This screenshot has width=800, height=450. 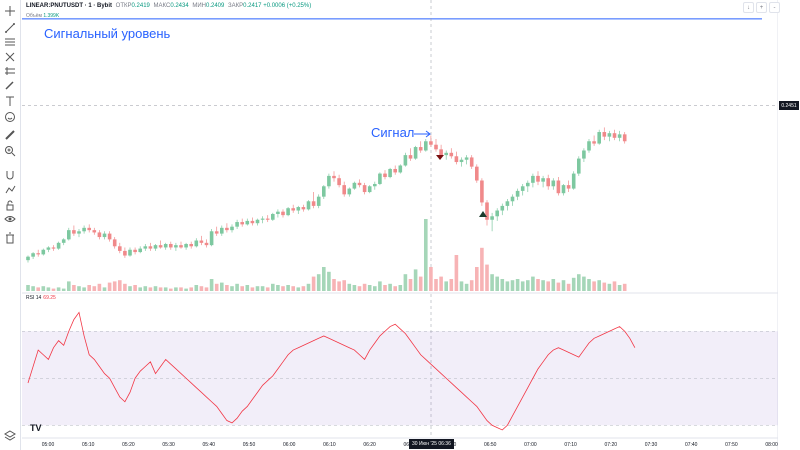 I want to click on horizontal-lines-icon, so click(x=10, y=42).